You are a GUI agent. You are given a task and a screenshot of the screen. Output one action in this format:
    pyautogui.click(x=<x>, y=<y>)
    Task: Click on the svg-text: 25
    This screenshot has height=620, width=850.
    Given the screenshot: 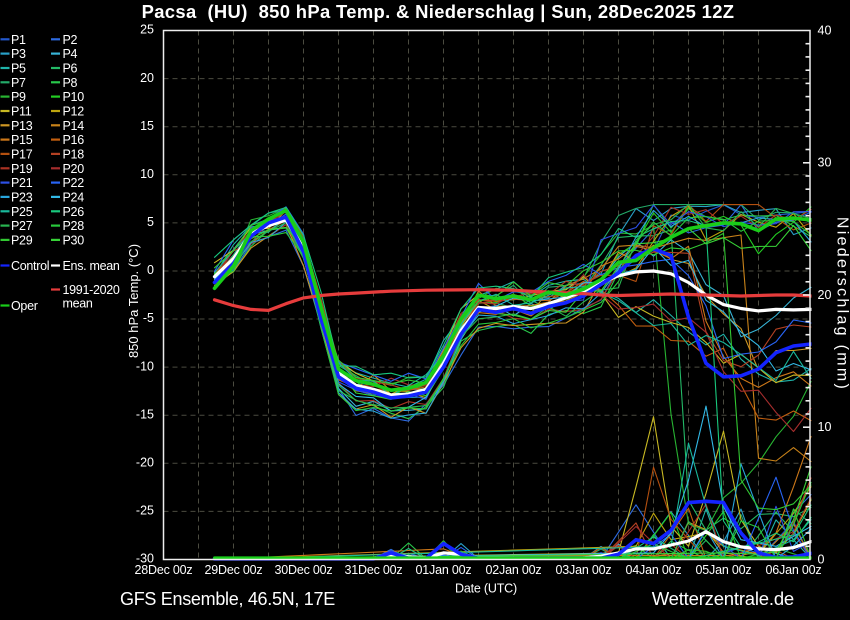 What is the action you would take?
    pyautogui.click(x=147, y=30)
    